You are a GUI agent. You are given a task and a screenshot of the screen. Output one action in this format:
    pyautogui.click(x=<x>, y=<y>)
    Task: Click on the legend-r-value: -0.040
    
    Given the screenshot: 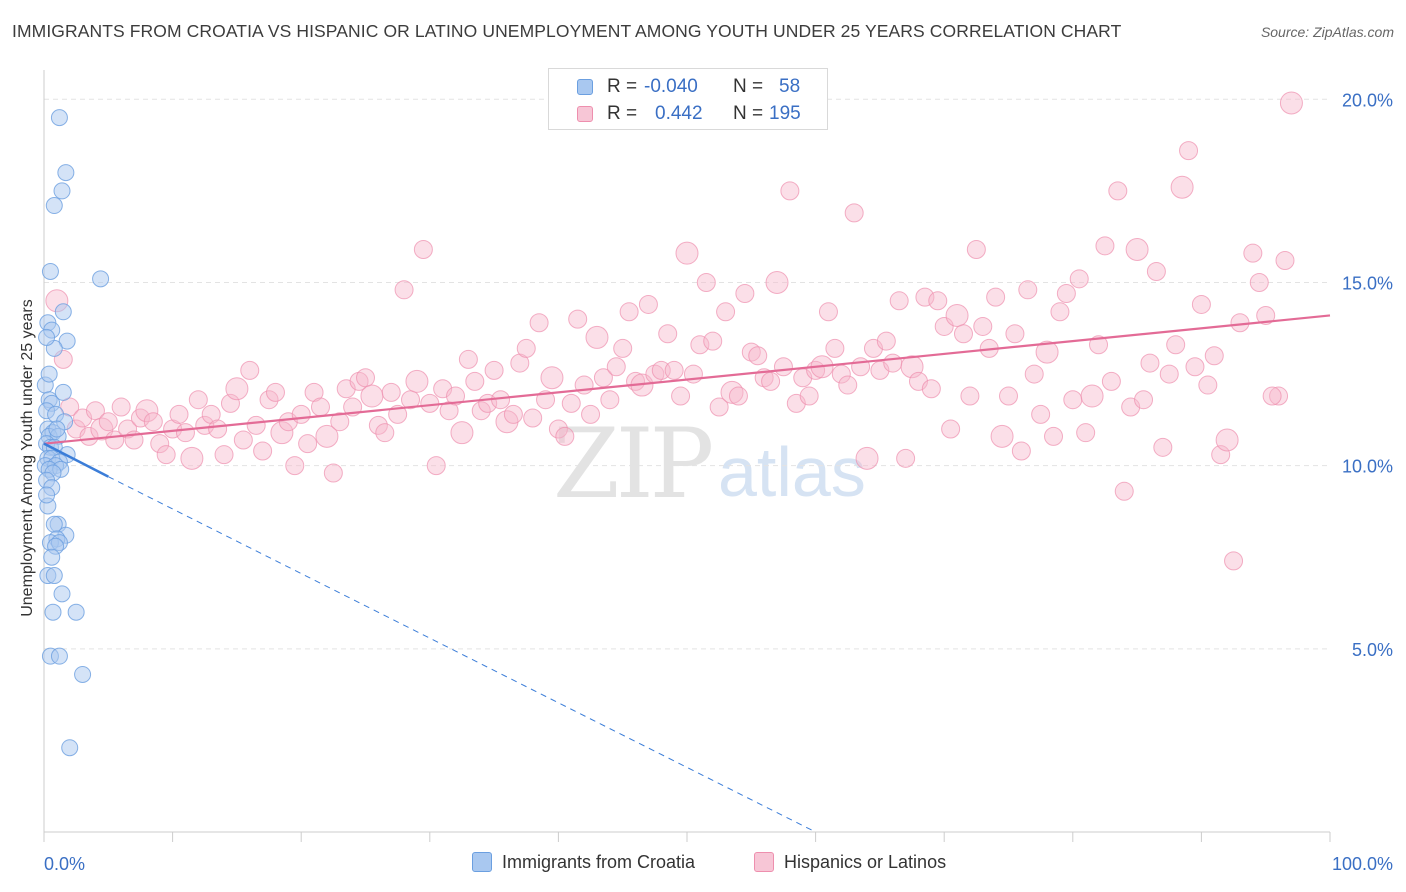 What is the action you would take?
    pyautogui.click(x=671, y=86)
    